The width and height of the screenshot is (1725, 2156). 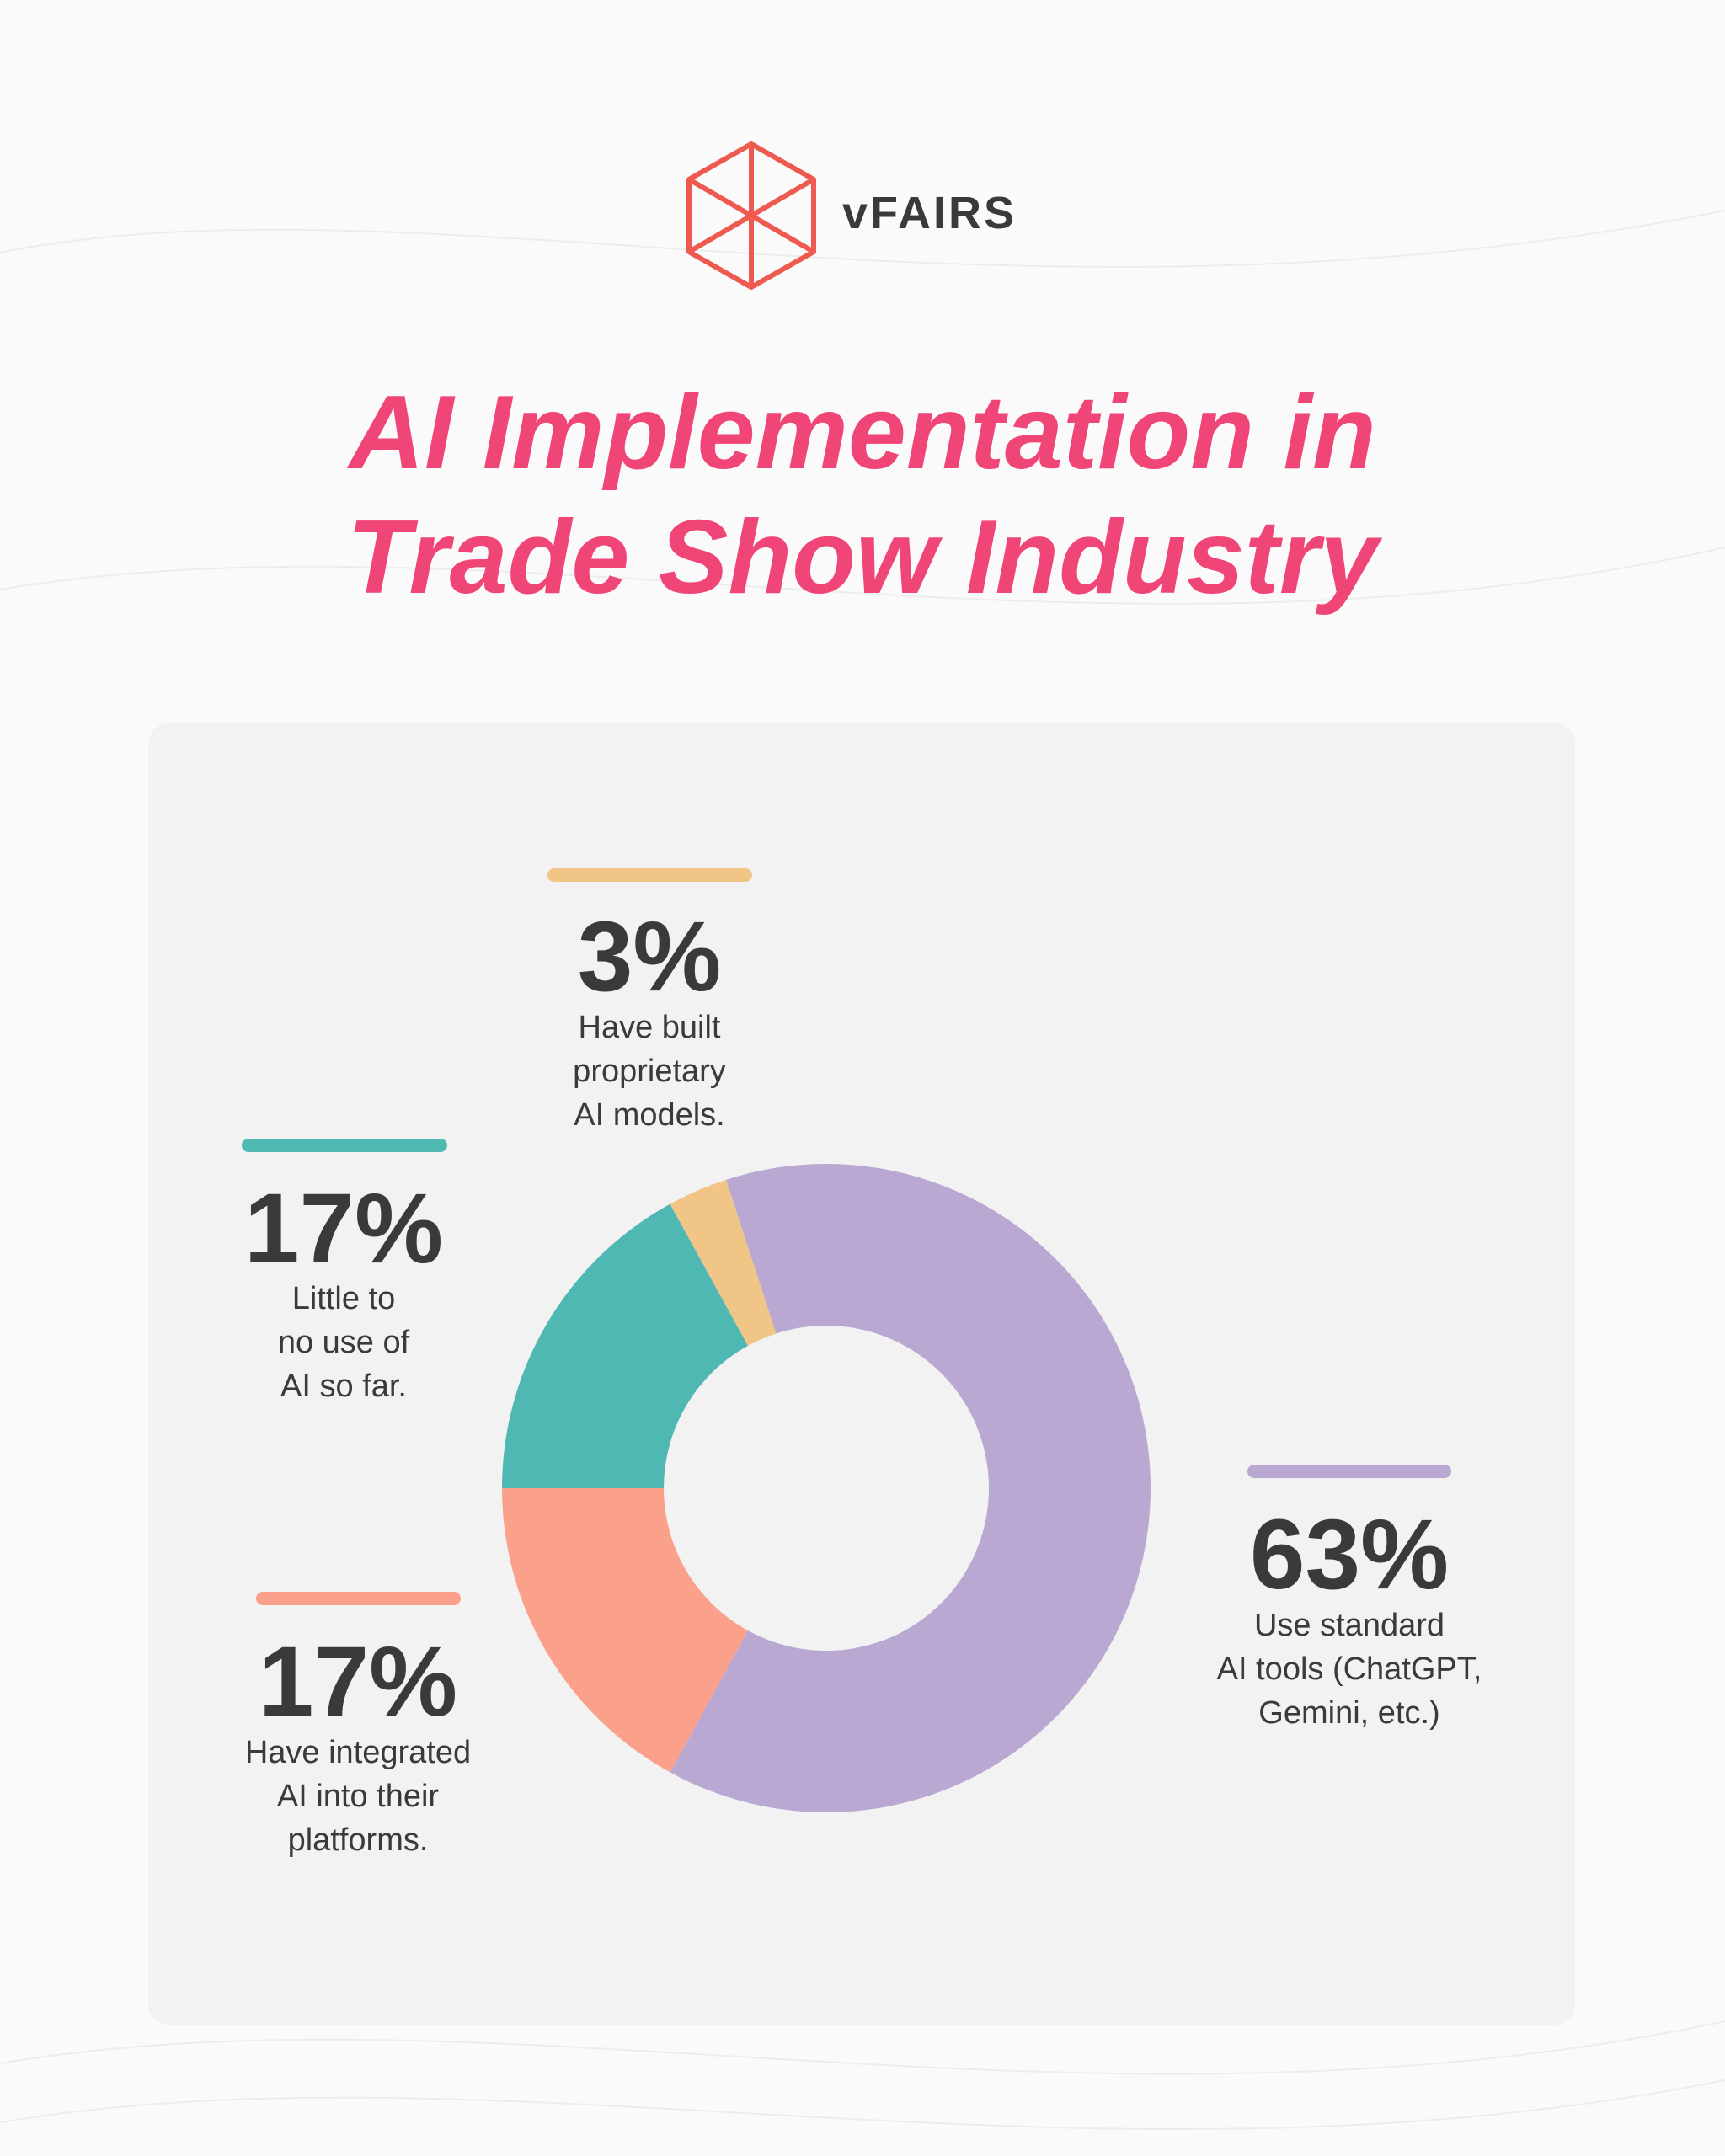 What do you see at coordinates (862, 495) in the screenshot?
I see `chart-title: AI Implementation in Trade Show Industry` at bounding box center [862, 495].